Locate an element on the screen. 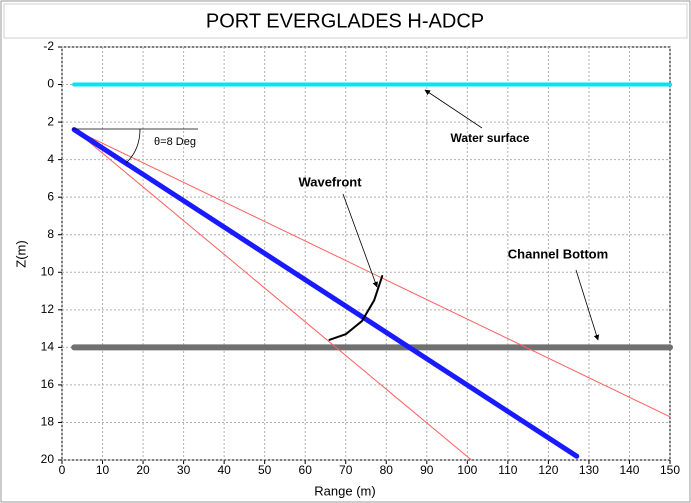 This screenshot has height=503, width=691. annotation: Water surface is located at coordinates (490, 138).